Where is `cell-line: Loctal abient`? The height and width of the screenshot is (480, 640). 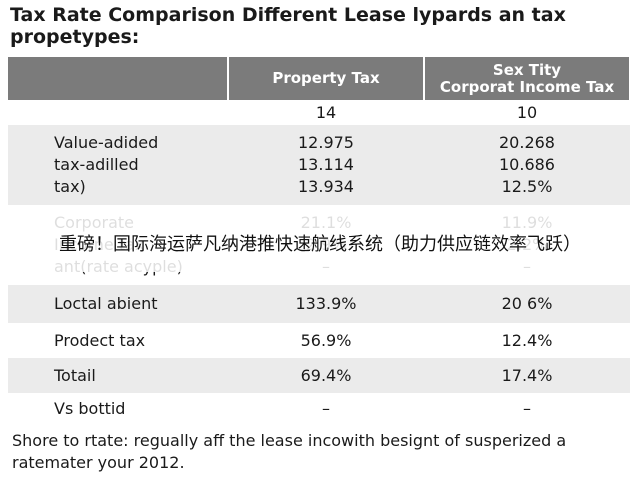
cell-line: Loctal abient is located at coordinates (106, 303).